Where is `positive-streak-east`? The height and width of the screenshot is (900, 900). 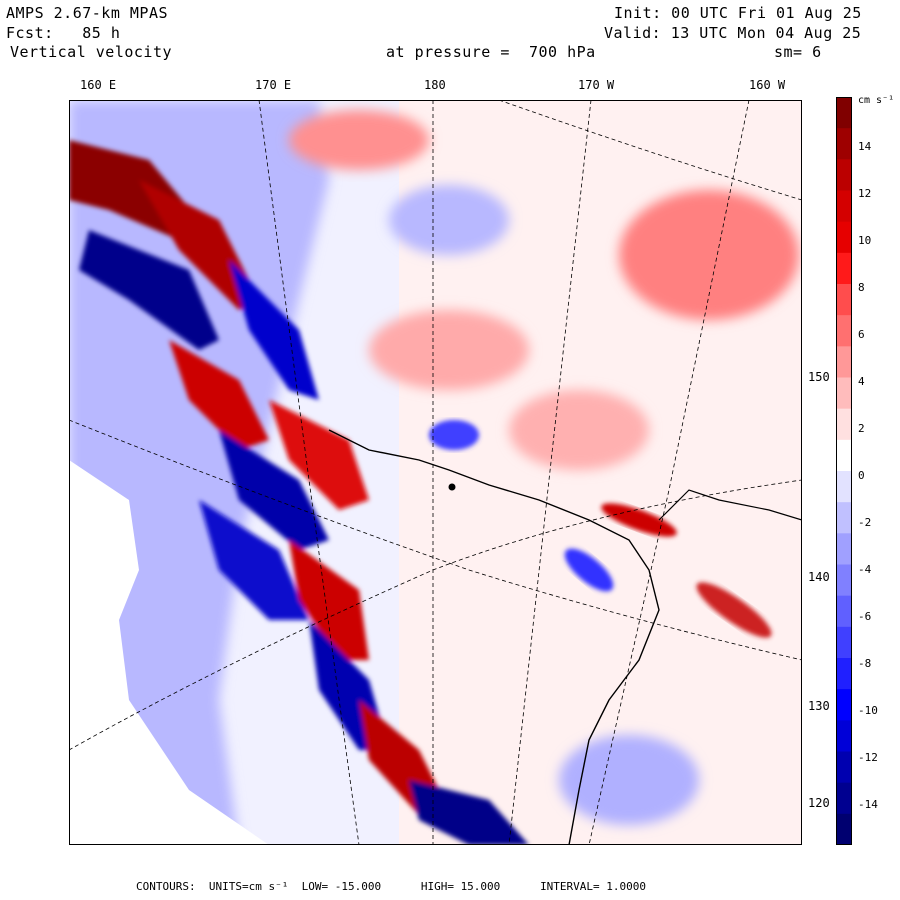
positive-streak-east is located at coordinates (639, 520).